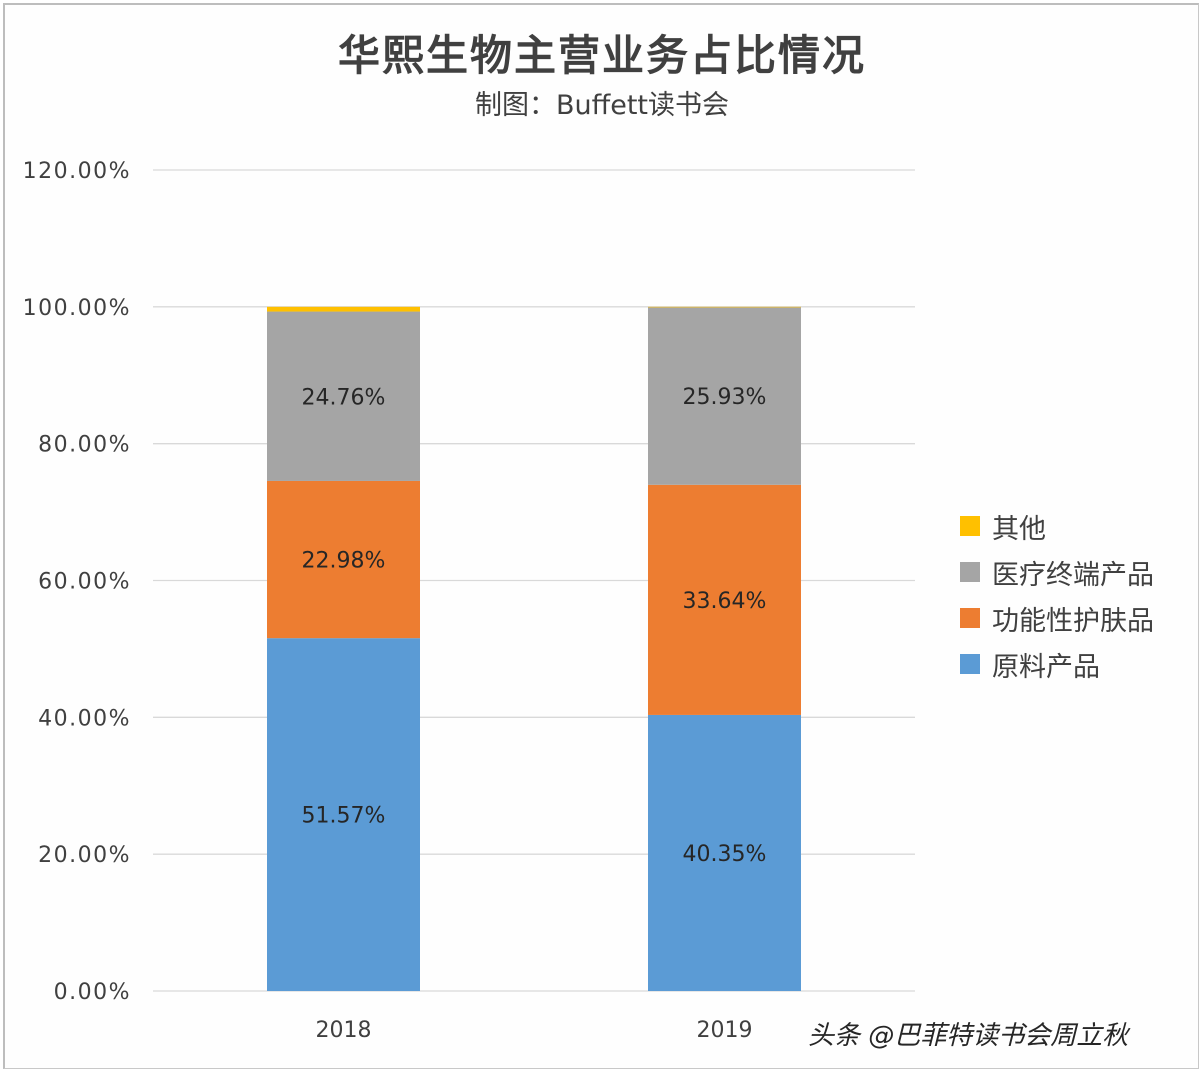  Describe the element at coordinates (77, 171) in the screenshot. I see `y-tick-label: 120.00%` at that location.